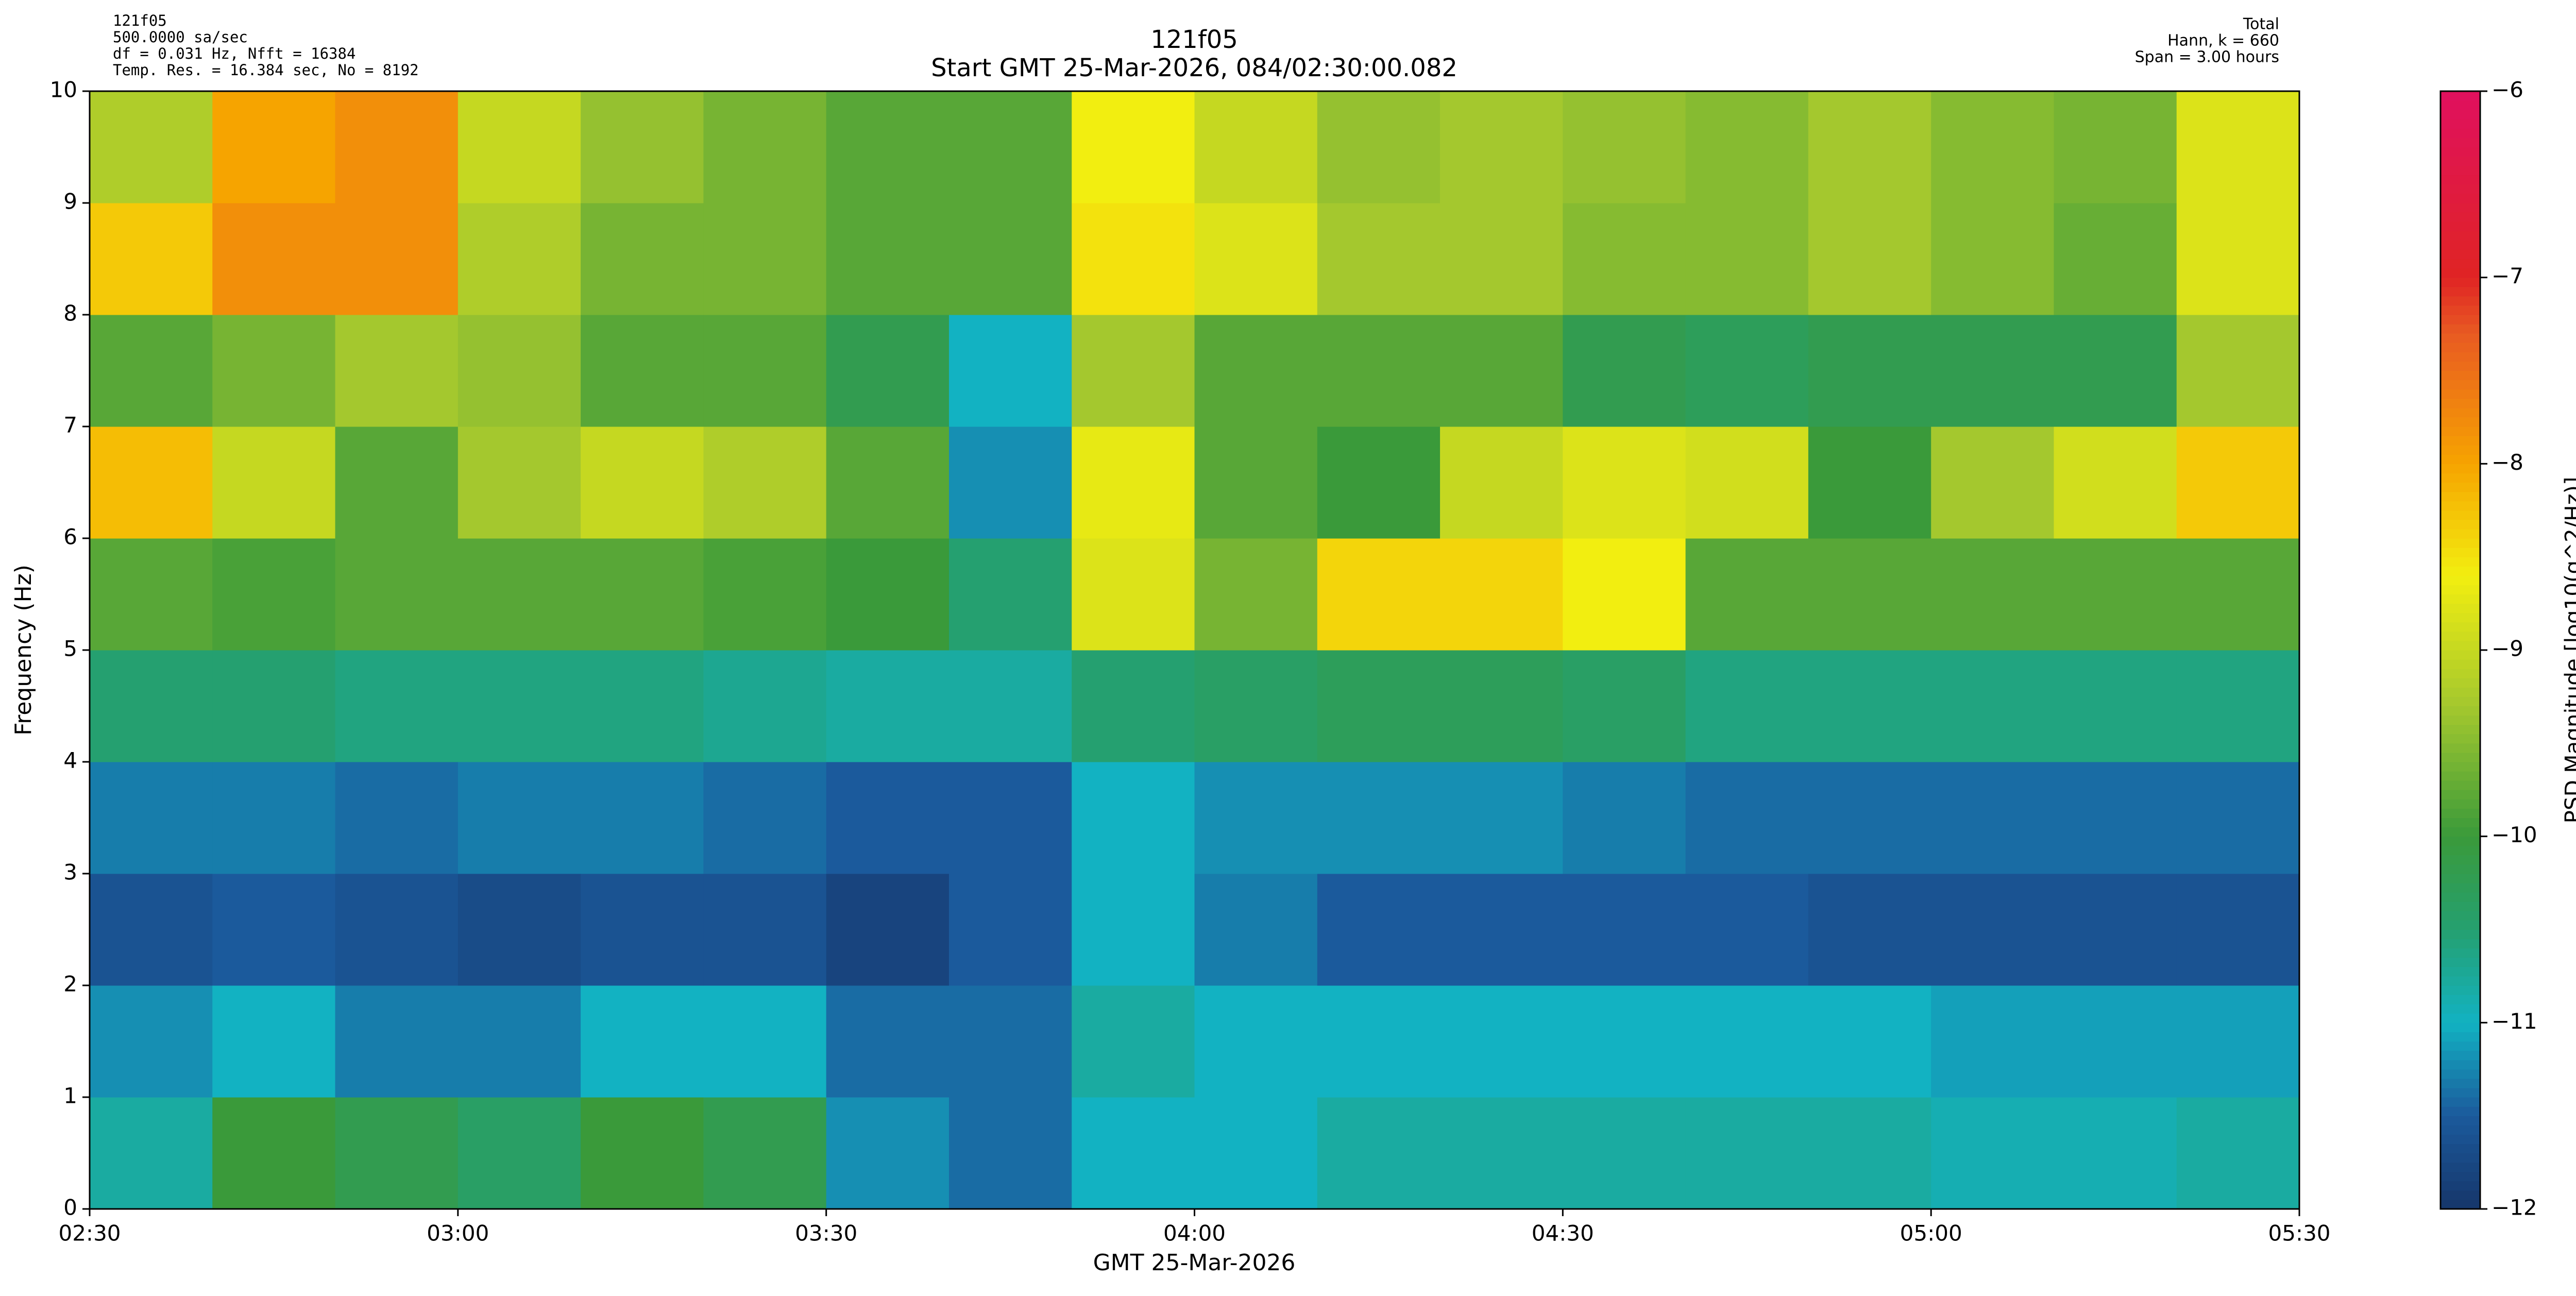 The width and height of the screenshot is (2576, 1296). I want to click on colorbar-label: PSD Magnitude [log10(g^2/Hz)], so click(2568, 650).